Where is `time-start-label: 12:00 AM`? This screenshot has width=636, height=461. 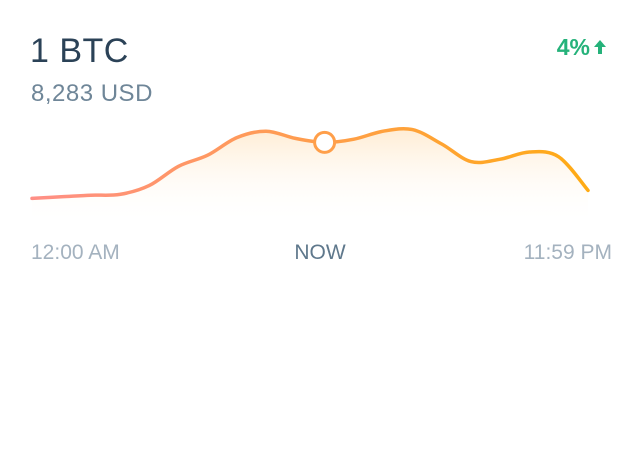
time-start-label: 12:00 AM is located at coordinates (75, 252).